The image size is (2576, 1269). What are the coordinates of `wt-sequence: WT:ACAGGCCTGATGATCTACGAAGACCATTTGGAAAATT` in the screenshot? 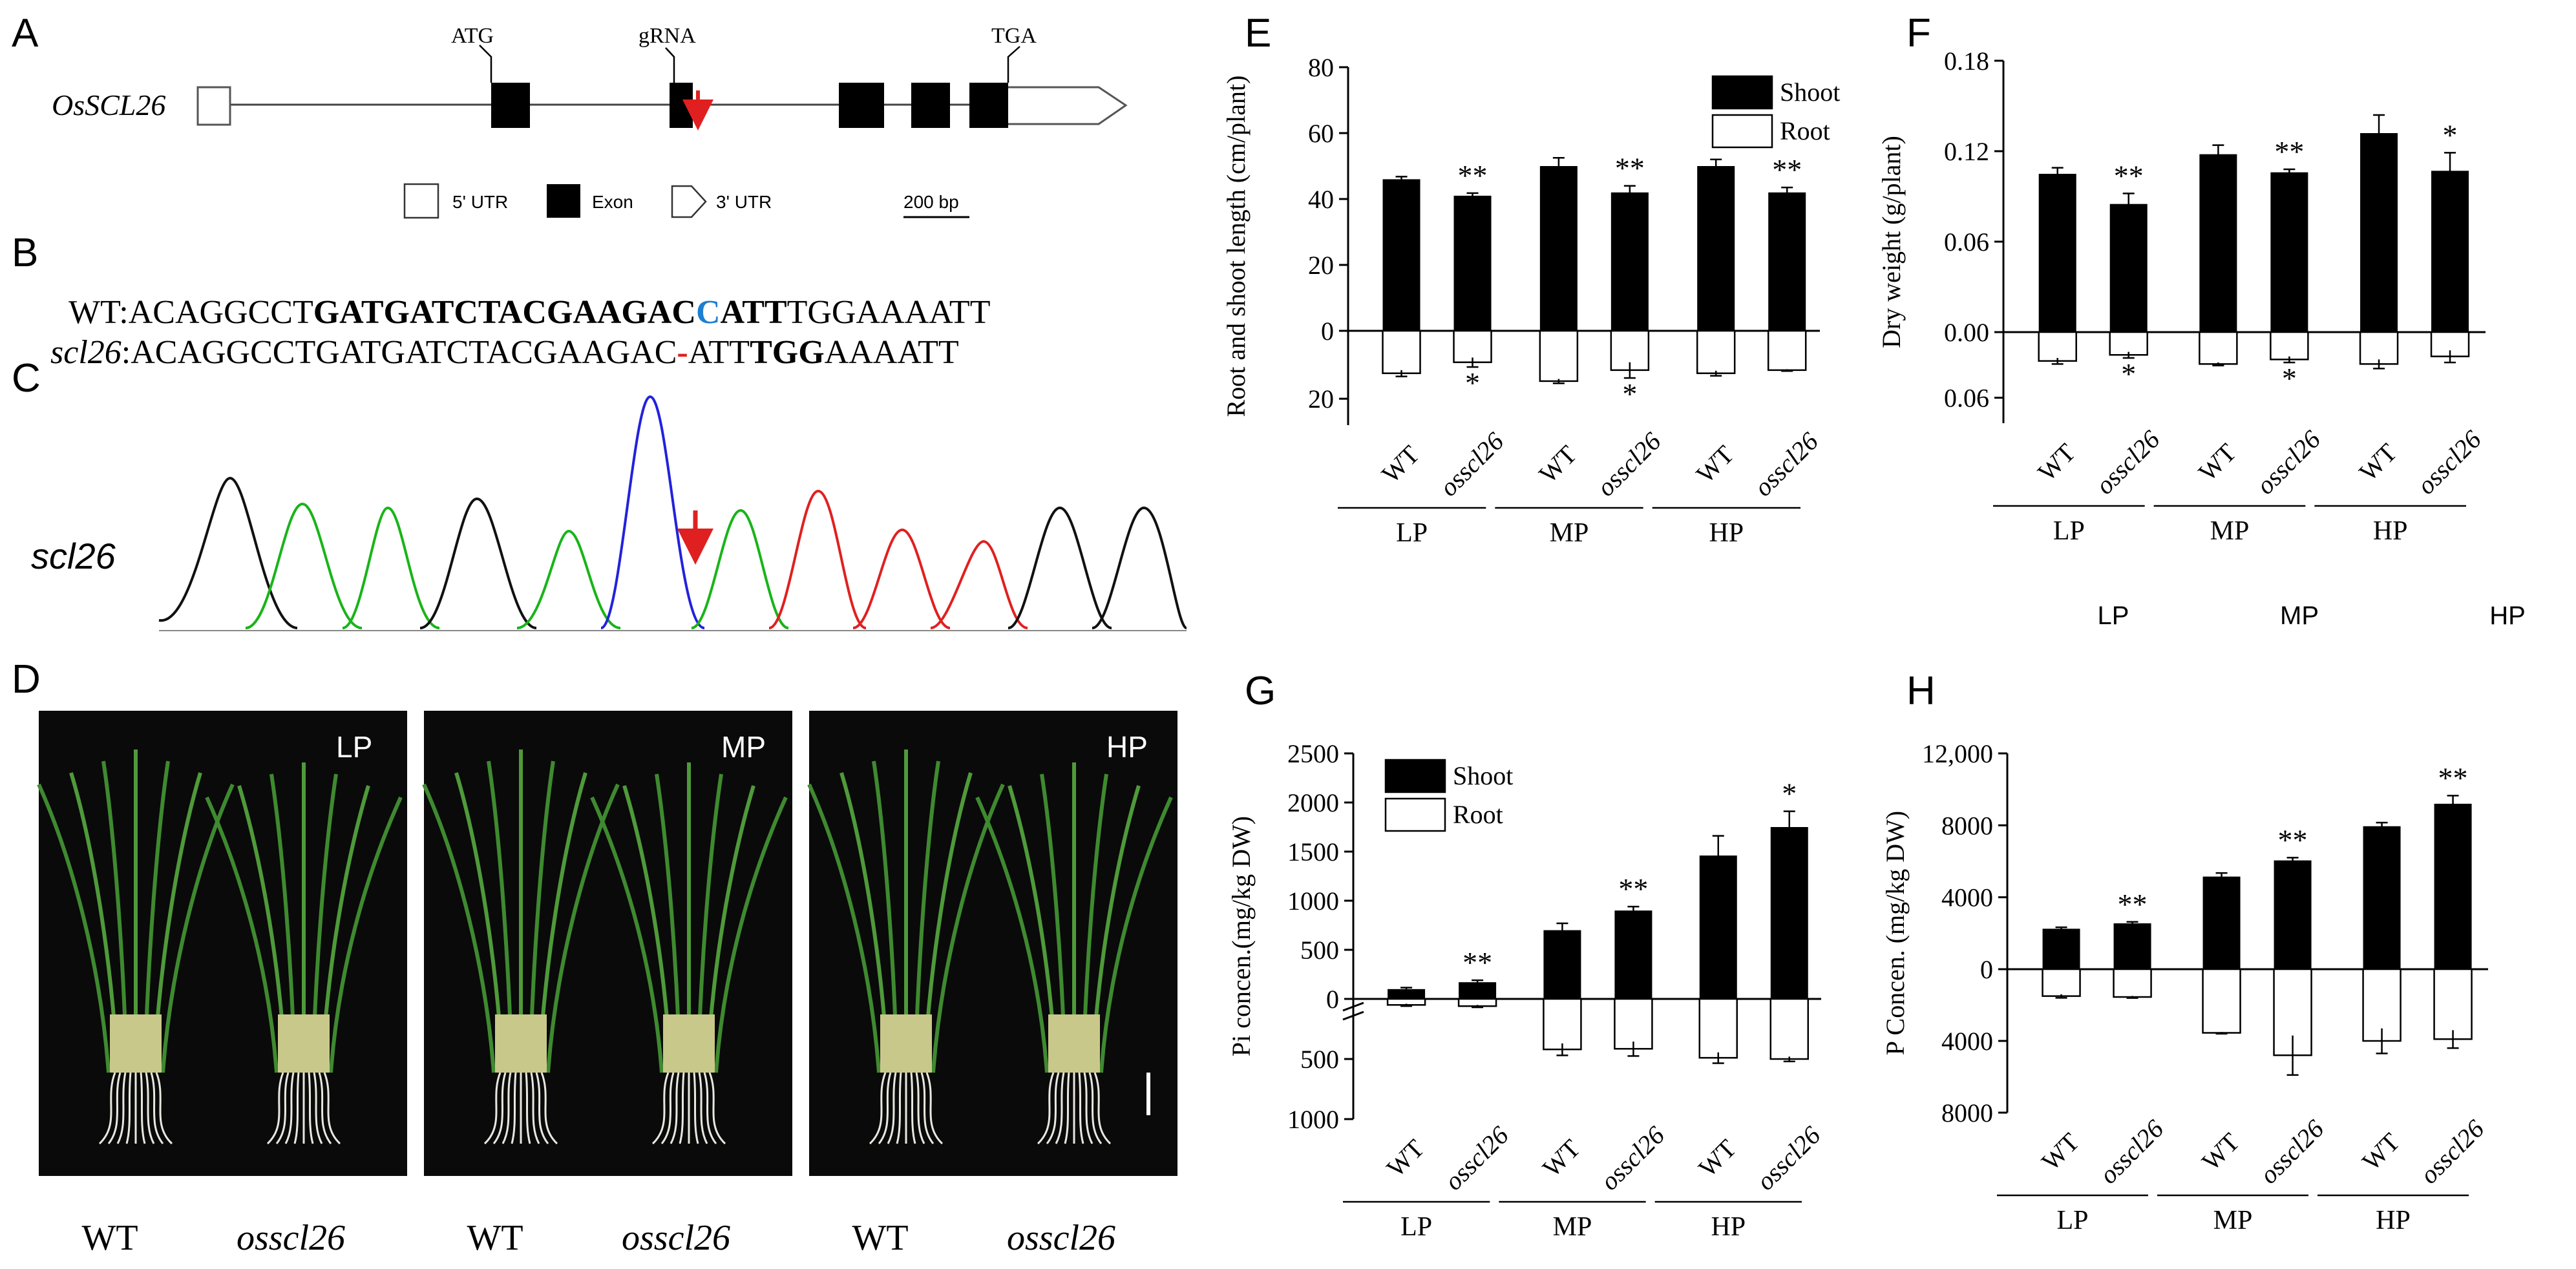 It's located at (529, 312).